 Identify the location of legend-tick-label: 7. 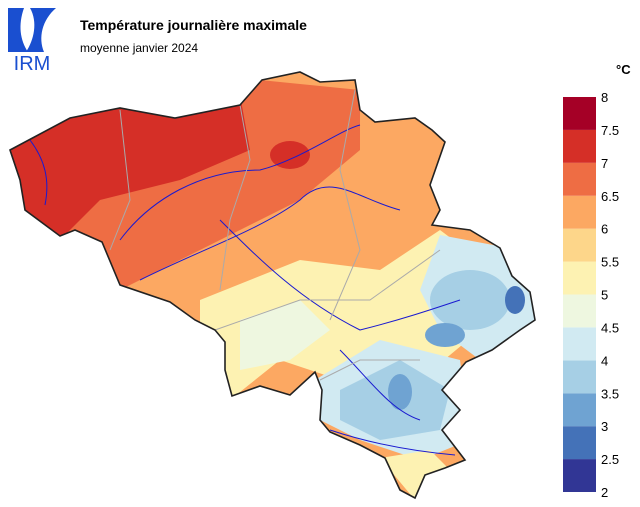
(604, 163).